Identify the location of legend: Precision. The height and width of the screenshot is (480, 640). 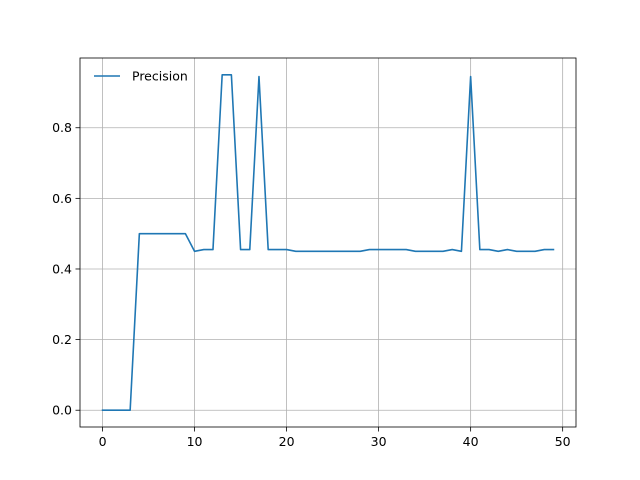
(141, 76).